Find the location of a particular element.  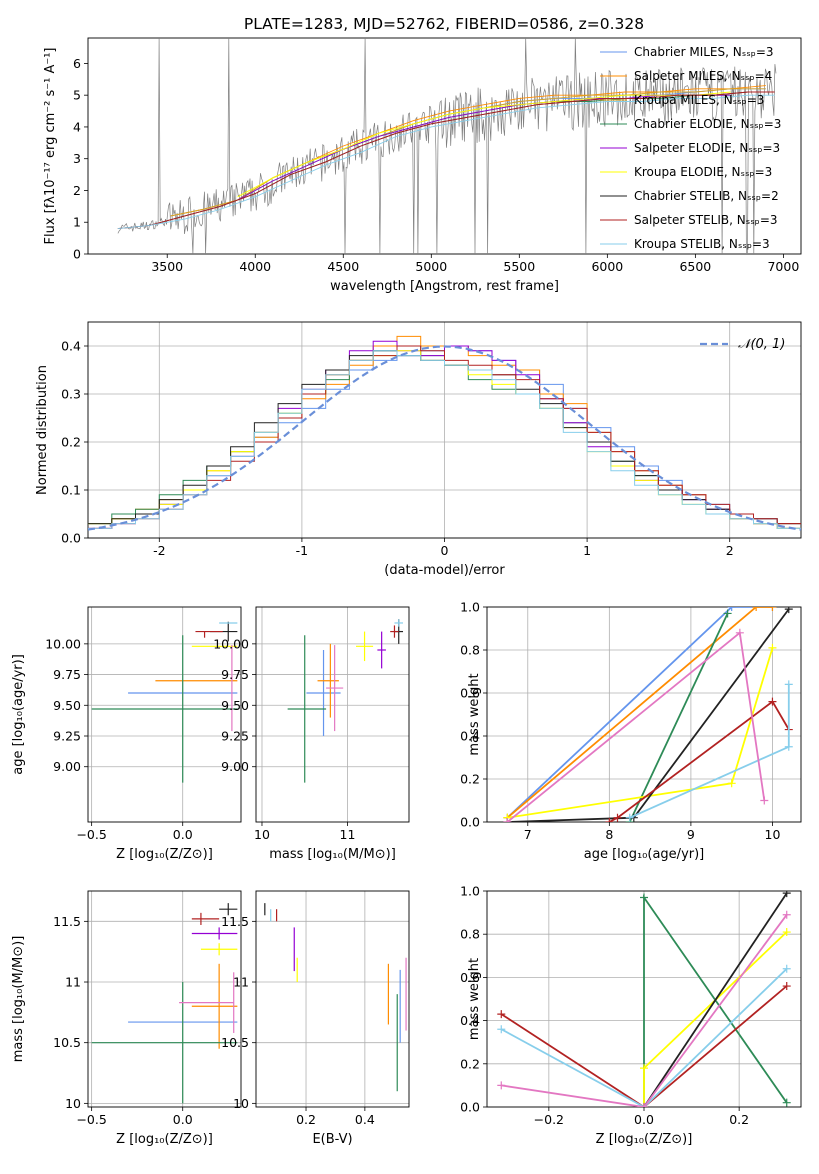

y-tick-label: 2 is located at coordinates (77, 190).